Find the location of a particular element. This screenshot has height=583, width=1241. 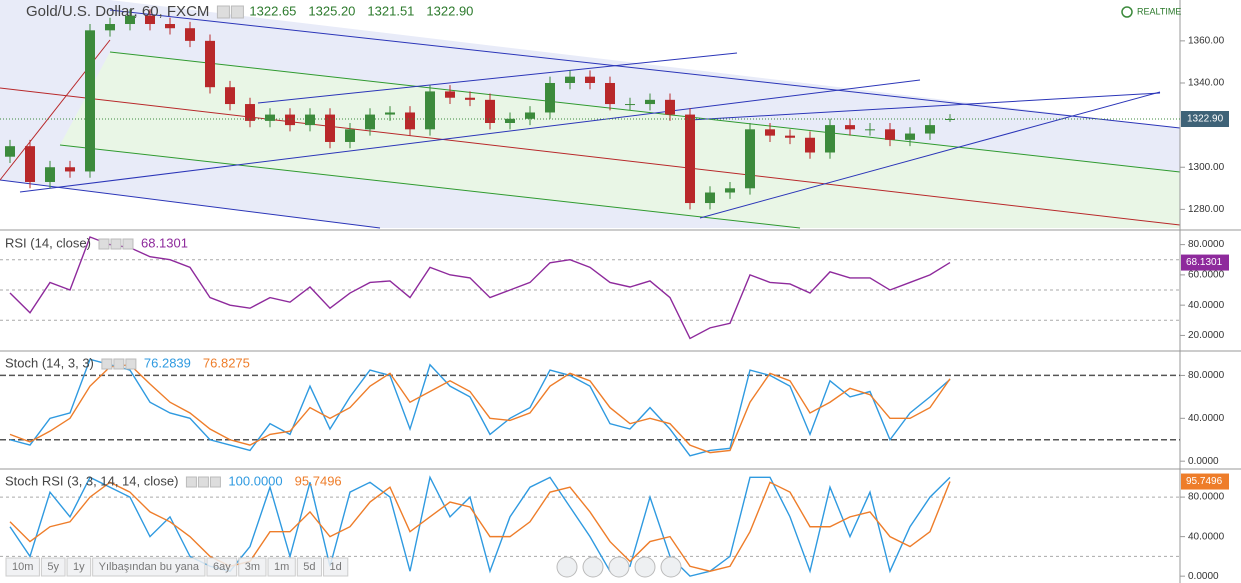

y-tick-label: 40.0000 is located at coordinates (1206, 305).